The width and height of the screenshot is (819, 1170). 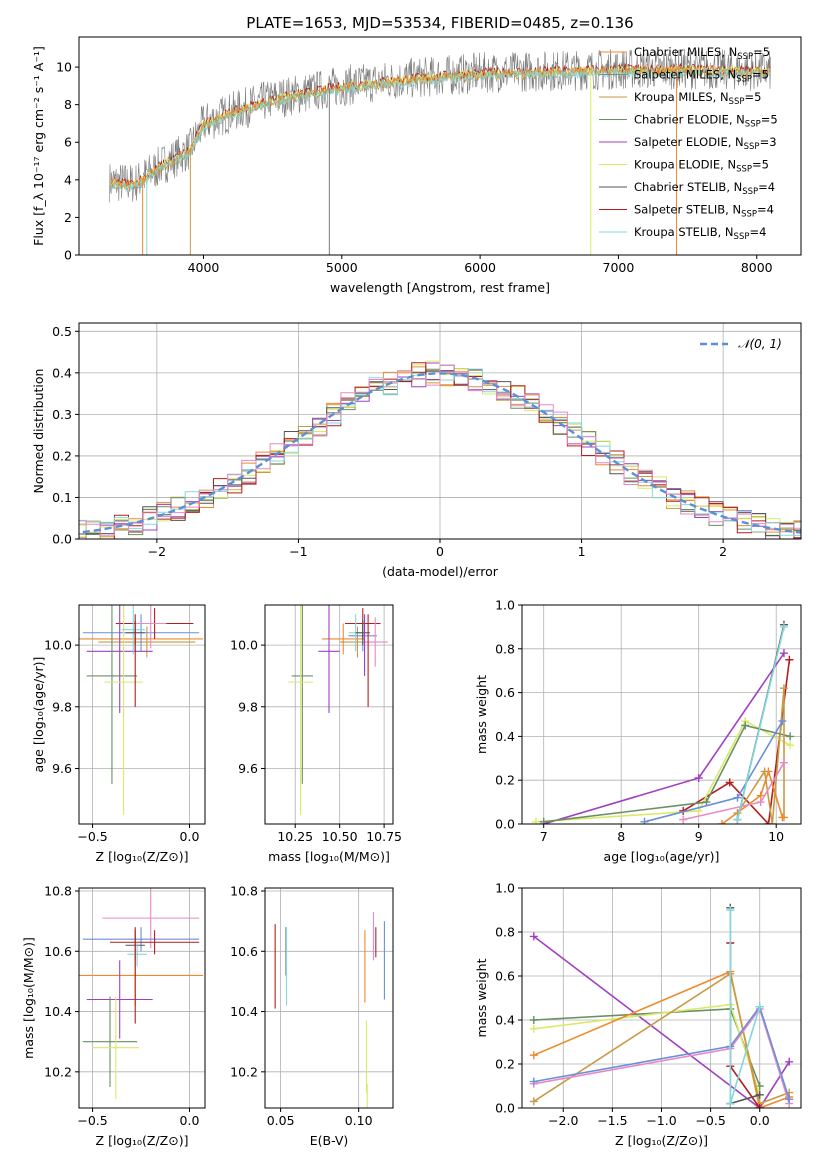 I want to click on legend-label: Salpeter MILES, NSSP=5, so click(x=701, y=76).